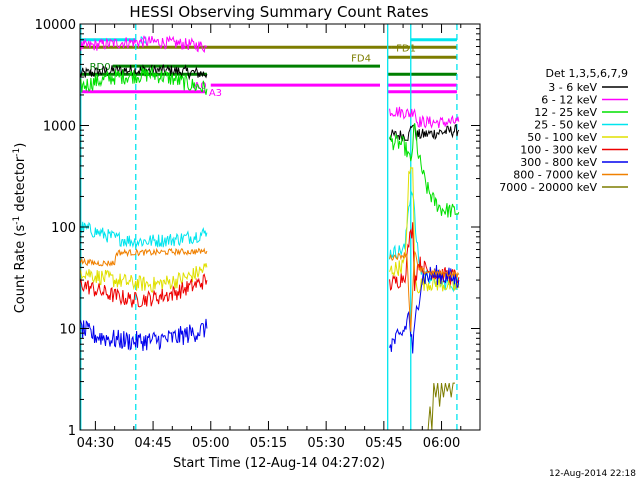 This screenshot has width=640, height=480. What do you see at coordinates (152, 443) in the screenshot?
I see `x-tick-label: 04:45` at bounding box center [152, 443].